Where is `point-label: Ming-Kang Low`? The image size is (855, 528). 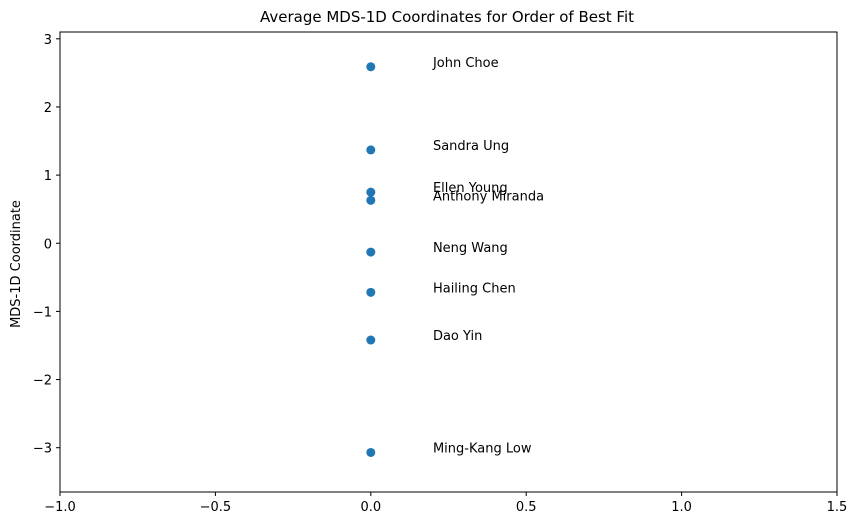 point-label: Ming-Kang Low is located at coordinates (482, 448).